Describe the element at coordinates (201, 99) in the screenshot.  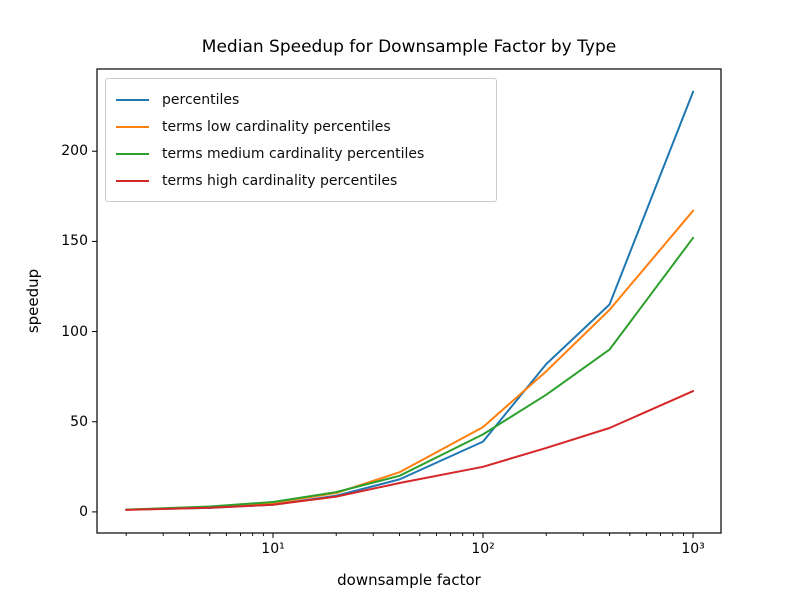
I see `legend-label: percentiles` at that location.